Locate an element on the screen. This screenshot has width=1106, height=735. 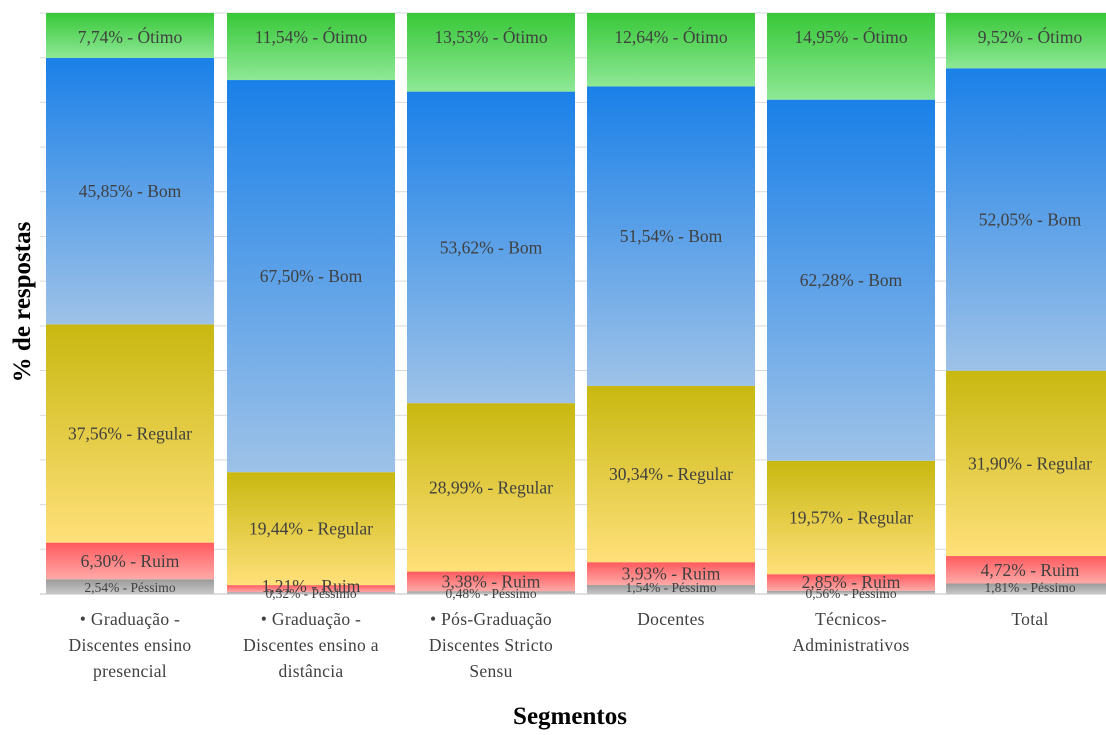
category-label: Discentes ensino is located at coordinates (130, 645).